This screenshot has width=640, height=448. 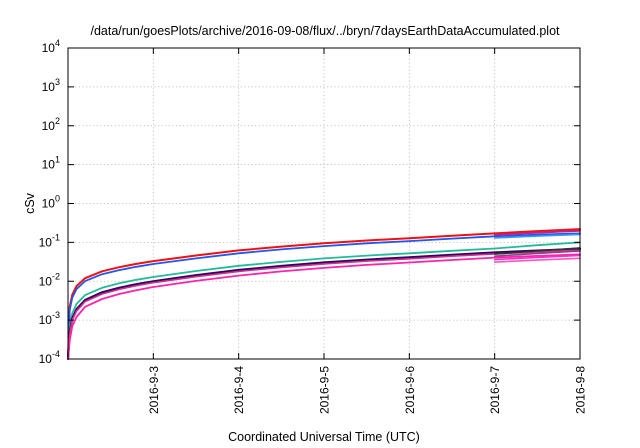 I want to click on y-tick-label: 10⁻¹, so click(x=49, y=240).